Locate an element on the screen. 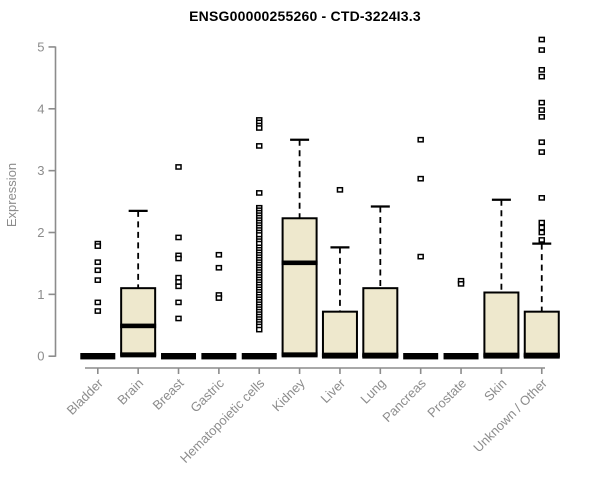 Image resolution: width=600 pixels, height=500 pixels. boxplot-breast is located at coordinates (179, 262).